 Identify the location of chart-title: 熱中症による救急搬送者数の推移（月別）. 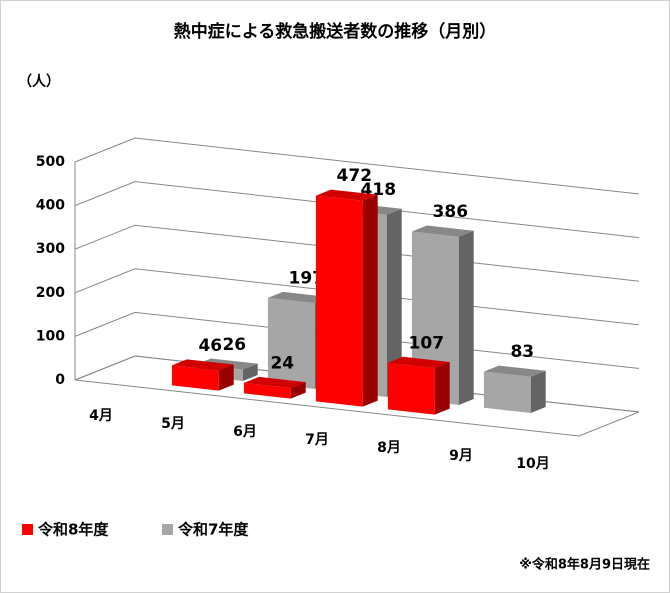
(335, 31).